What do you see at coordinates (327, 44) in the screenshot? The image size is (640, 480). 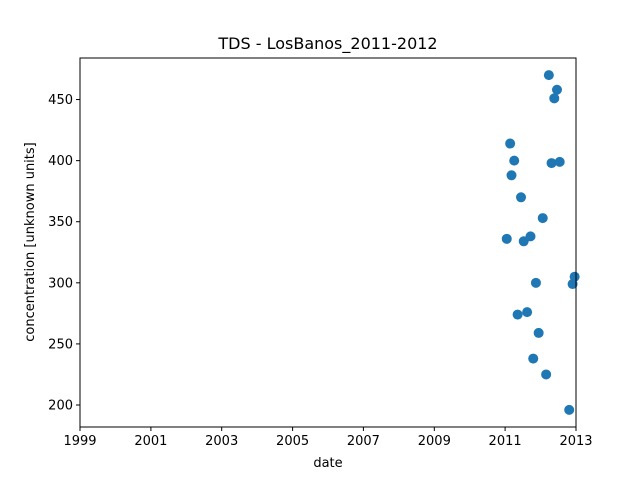 I see `chart-title: TDS - LosBanos_2011-2012` at bounding box center [327, 44].